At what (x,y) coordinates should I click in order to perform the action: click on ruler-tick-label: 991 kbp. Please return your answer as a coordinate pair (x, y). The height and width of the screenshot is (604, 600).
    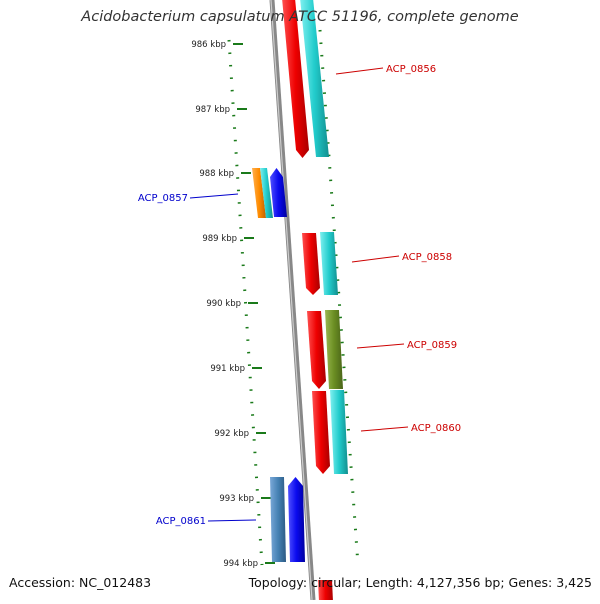
    Looking at the image, I should click on (227, 369).